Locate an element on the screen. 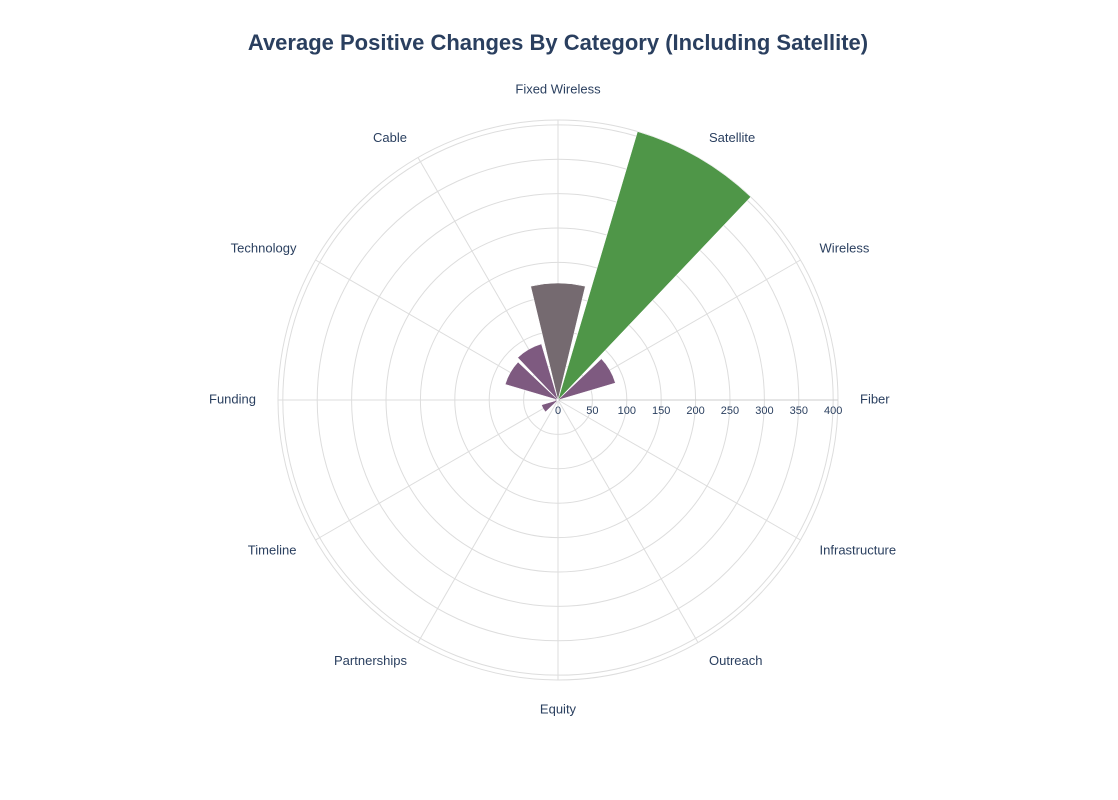 This screenshot has width=1118, height=800. angular-tick-label: Funding is located at coordinates (232, 398).